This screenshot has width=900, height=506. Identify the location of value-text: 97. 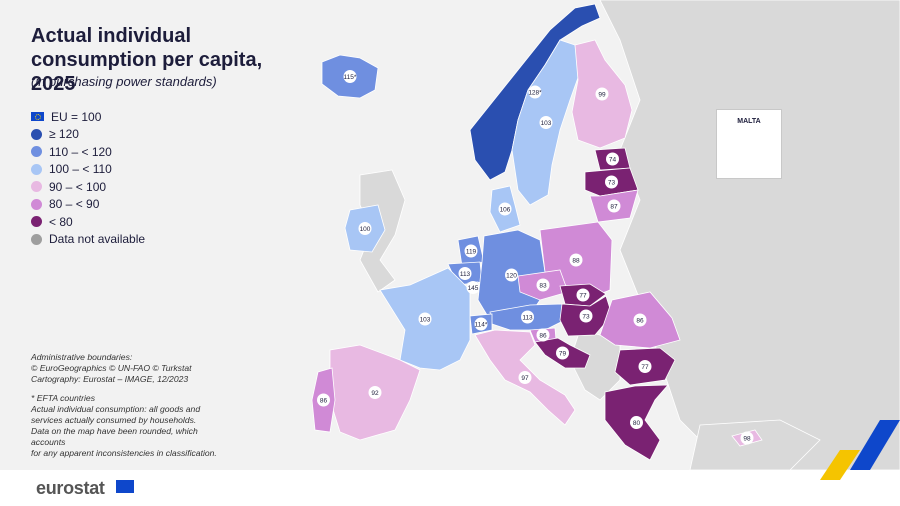
(525, 378).